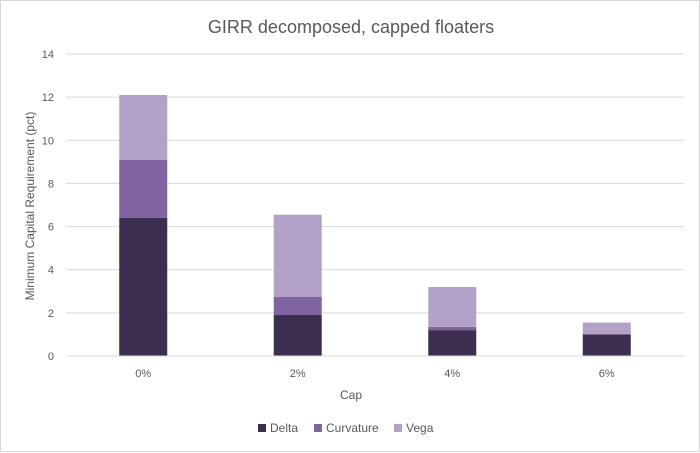 This screenshot has height=453, width=700. What do you see at coordinates (375, 374) in the screenshot?
I see `x-axis-ticks: 0% 2% 4% 6%` at bounding box center [375, 374].